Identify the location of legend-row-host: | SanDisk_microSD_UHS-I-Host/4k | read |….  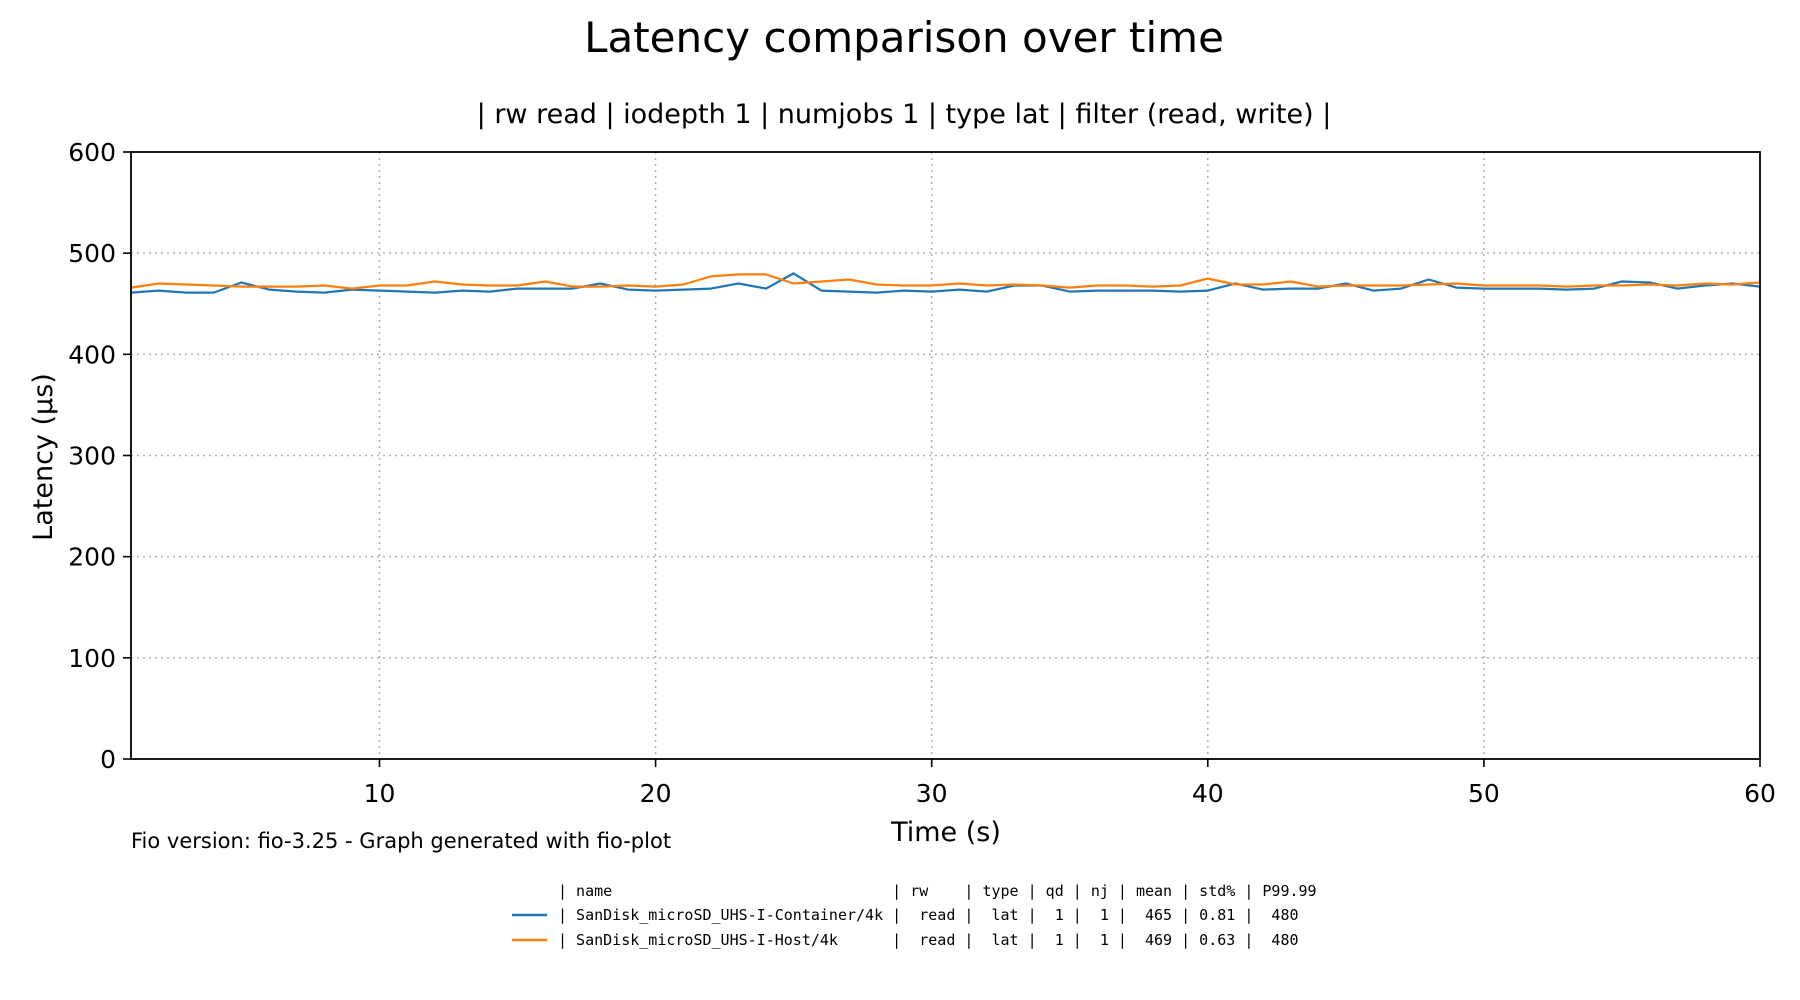
(928, 940).